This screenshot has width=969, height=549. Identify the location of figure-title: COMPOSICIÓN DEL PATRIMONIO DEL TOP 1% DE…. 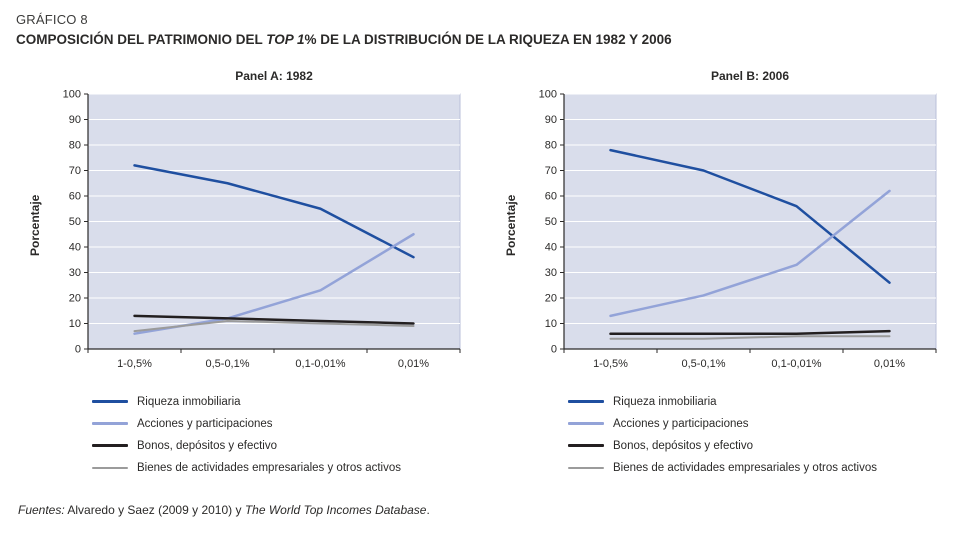
(484, 39).